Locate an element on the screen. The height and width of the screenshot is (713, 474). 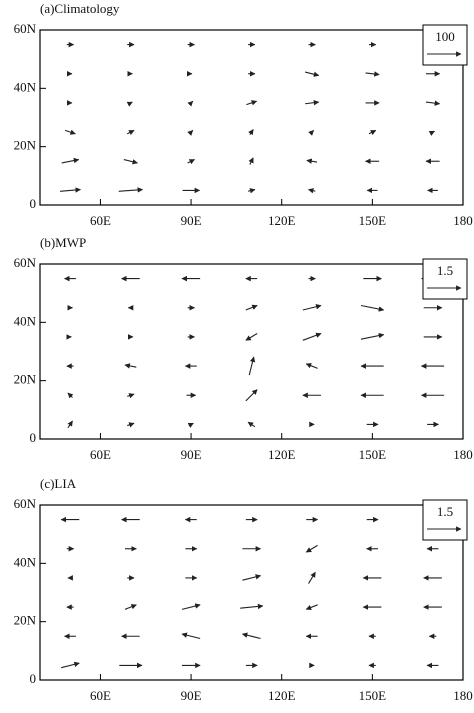
panel-title: (b)MWP is located at coordinates (63, 242).